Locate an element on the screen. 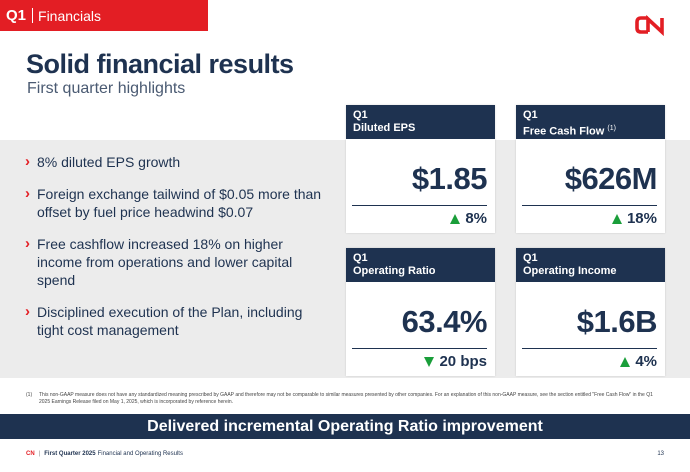  section-tag-divider is located at coordinates (33, 15).